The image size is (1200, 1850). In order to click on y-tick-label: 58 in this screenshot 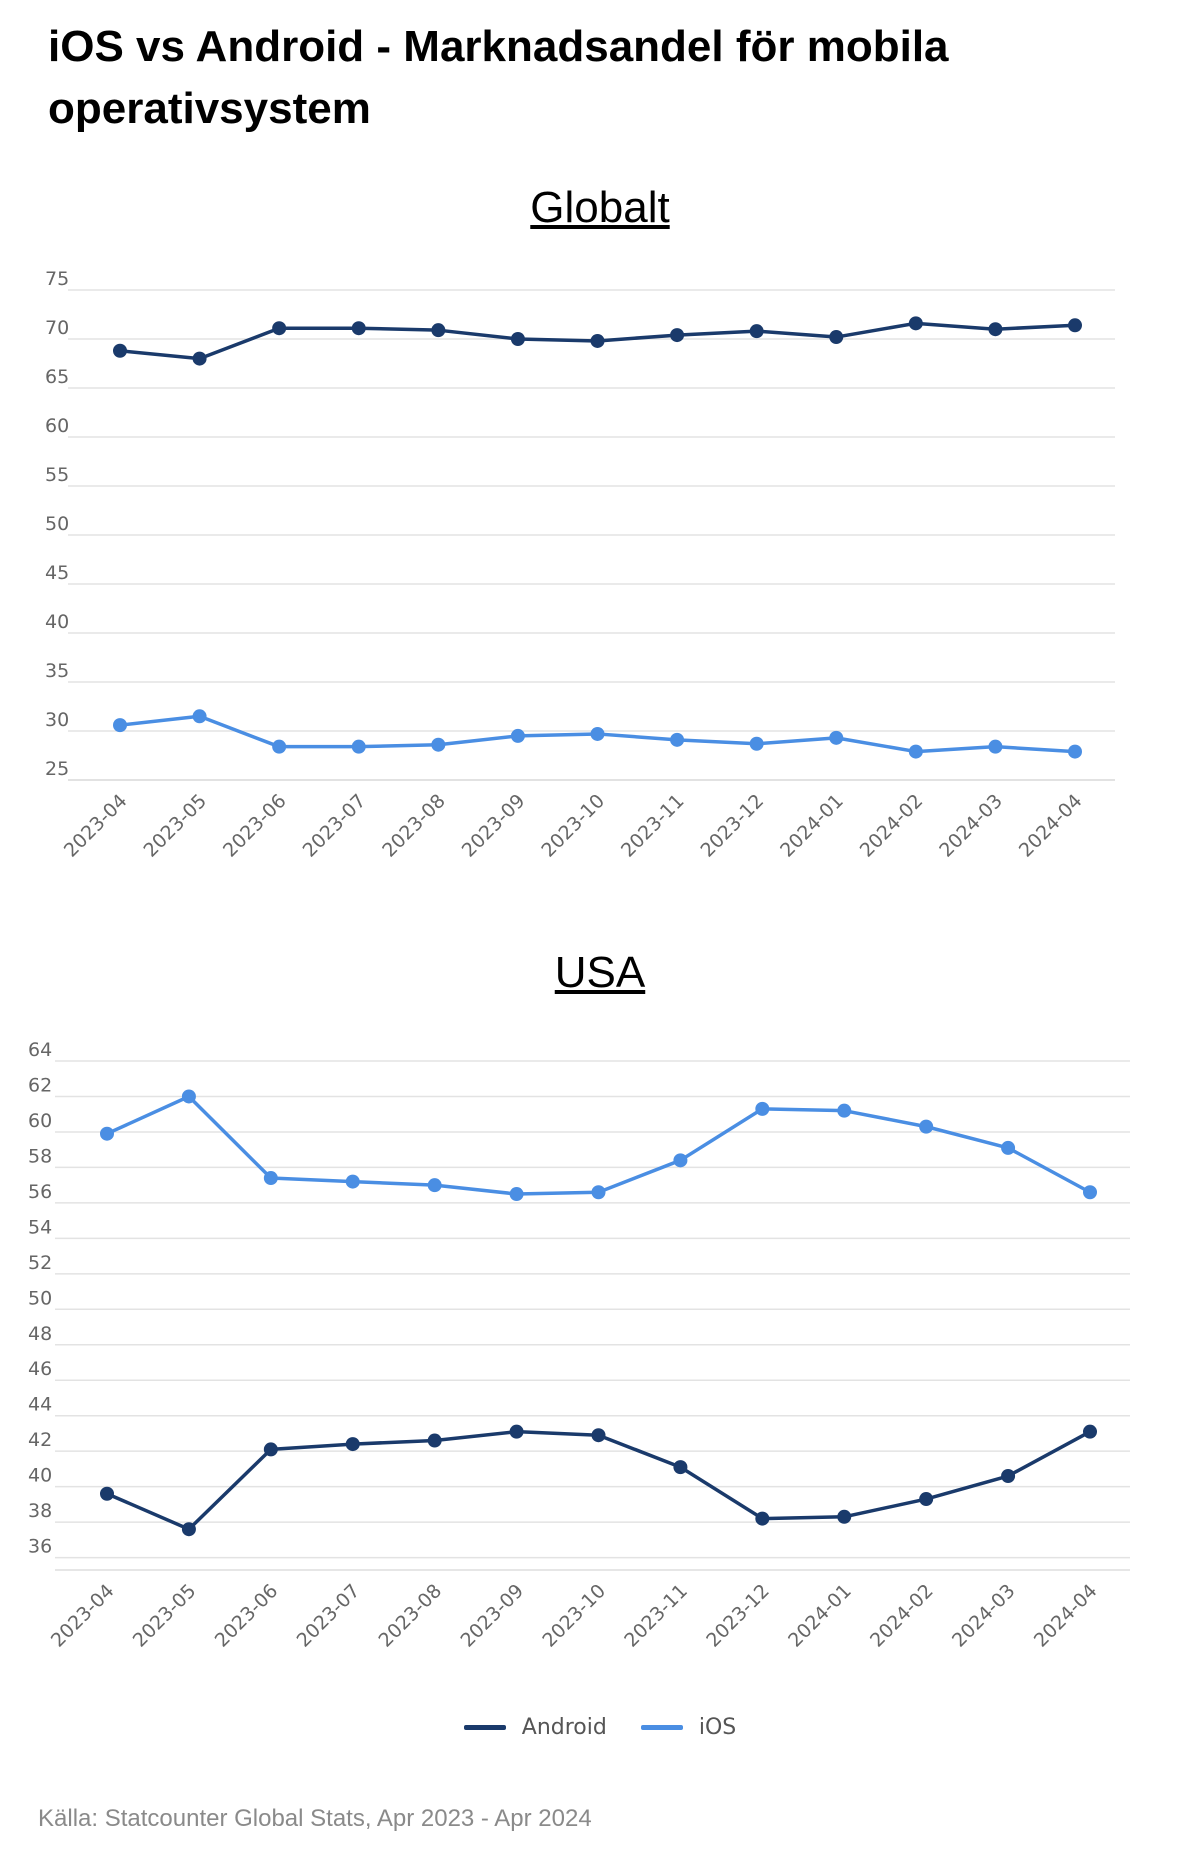, I will do `click(40, 1156)`.